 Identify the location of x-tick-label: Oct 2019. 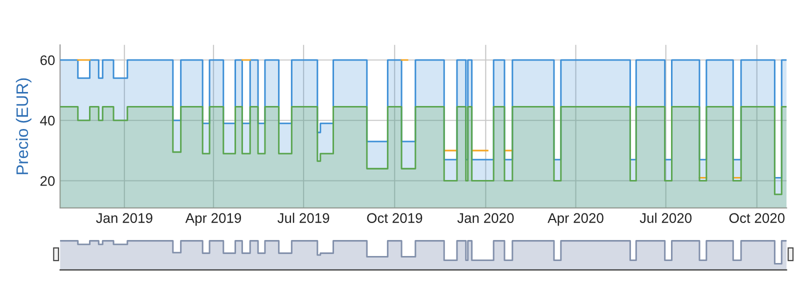
(394, 218).